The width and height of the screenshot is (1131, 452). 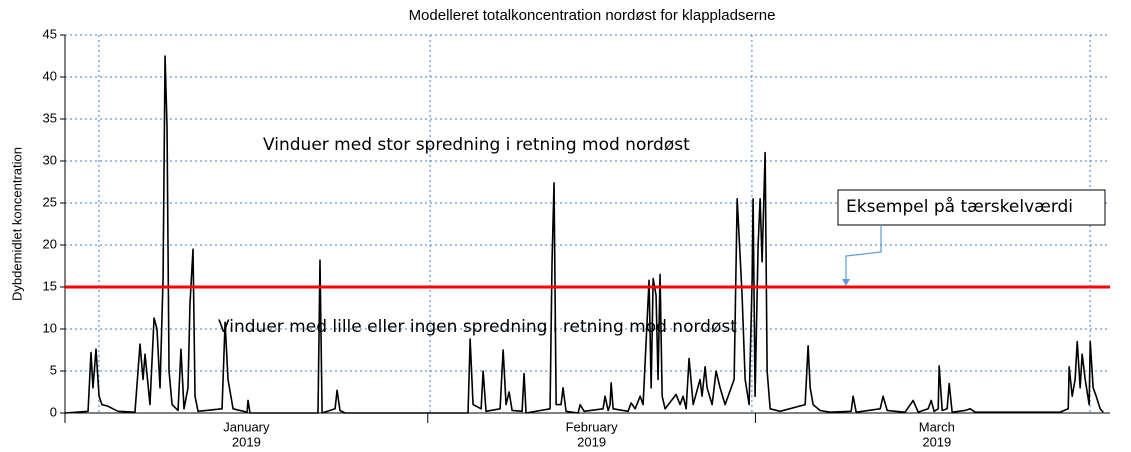 I want to click on y-tick-label: 40, so click(x=50, y=75).